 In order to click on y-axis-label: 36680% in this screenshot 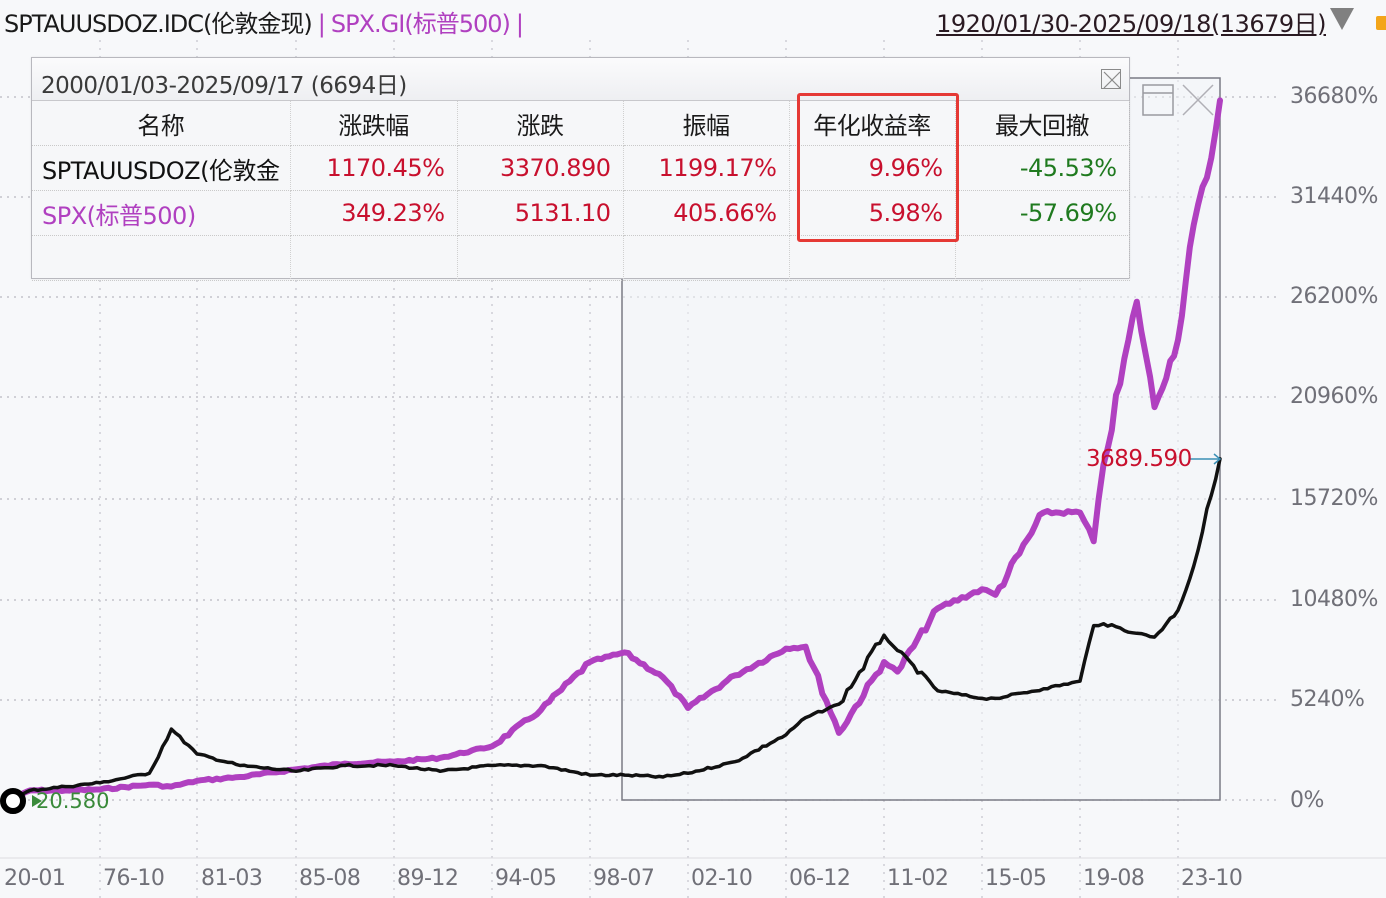, I will do `click(1334, 96)`.